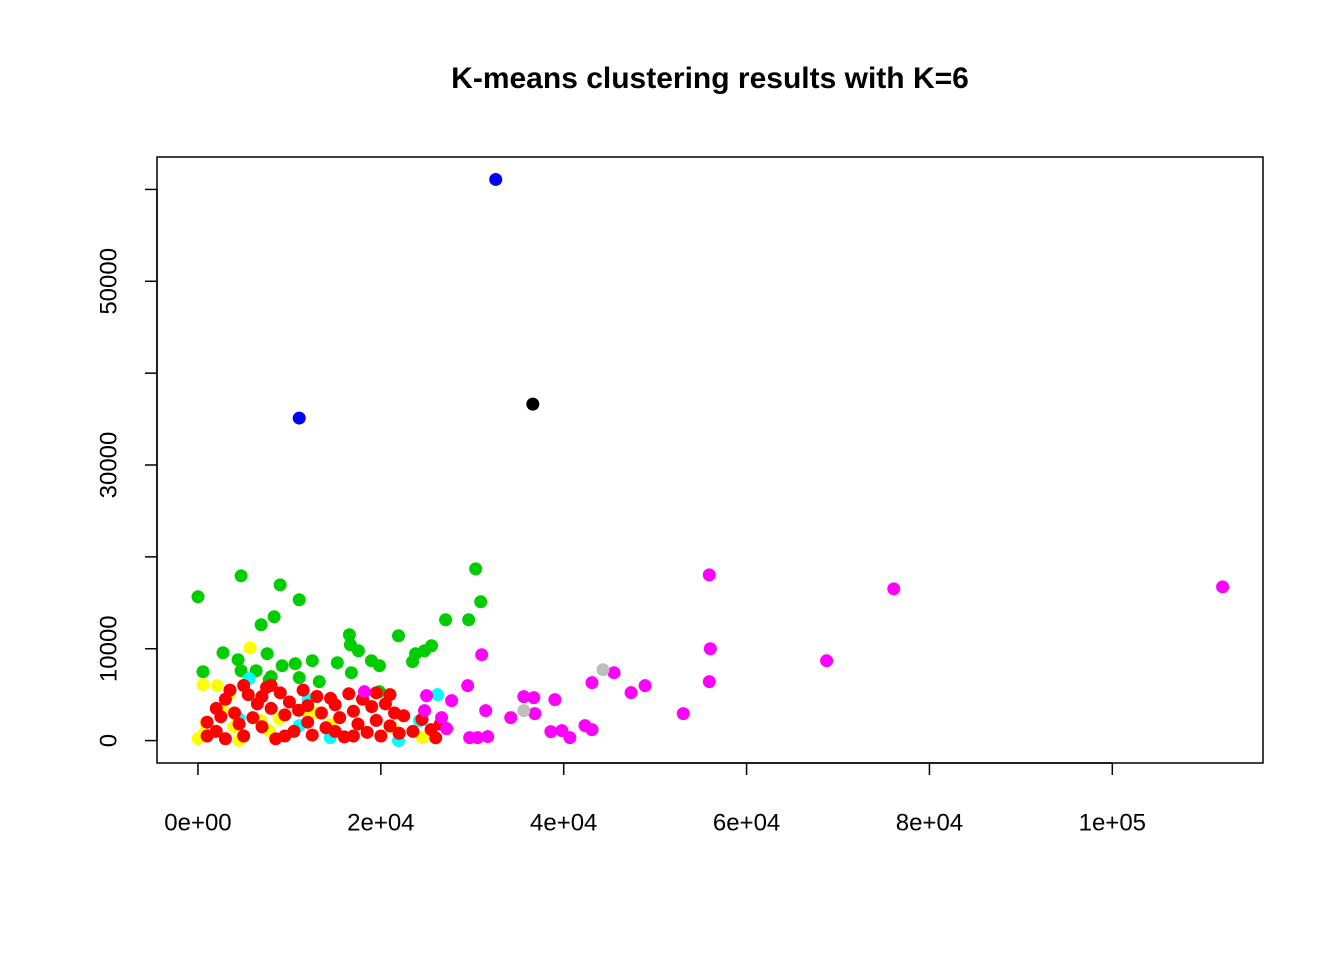 Image resolution: width=1344 pixels, height=960 pixels. I want to click on x-tick-label: 2e+04, so click(380, 822).